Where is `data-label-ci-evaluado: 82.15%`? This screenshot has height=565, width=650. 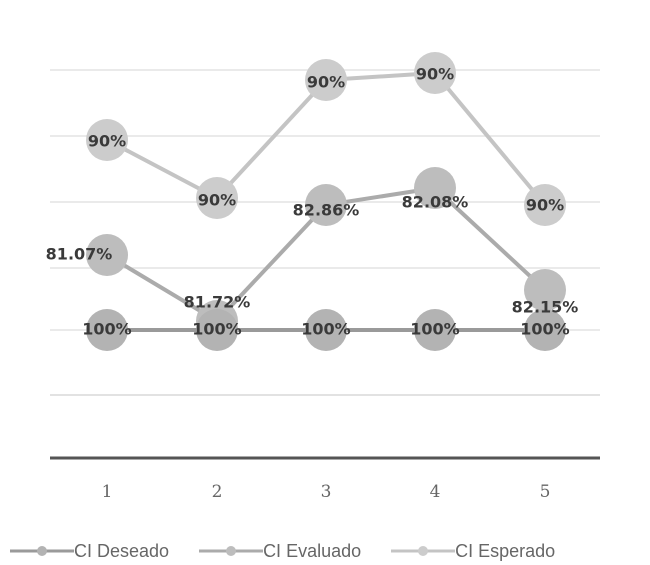 data-label-ci-evaluado: 82.15% is located at coordinates (545, 307).